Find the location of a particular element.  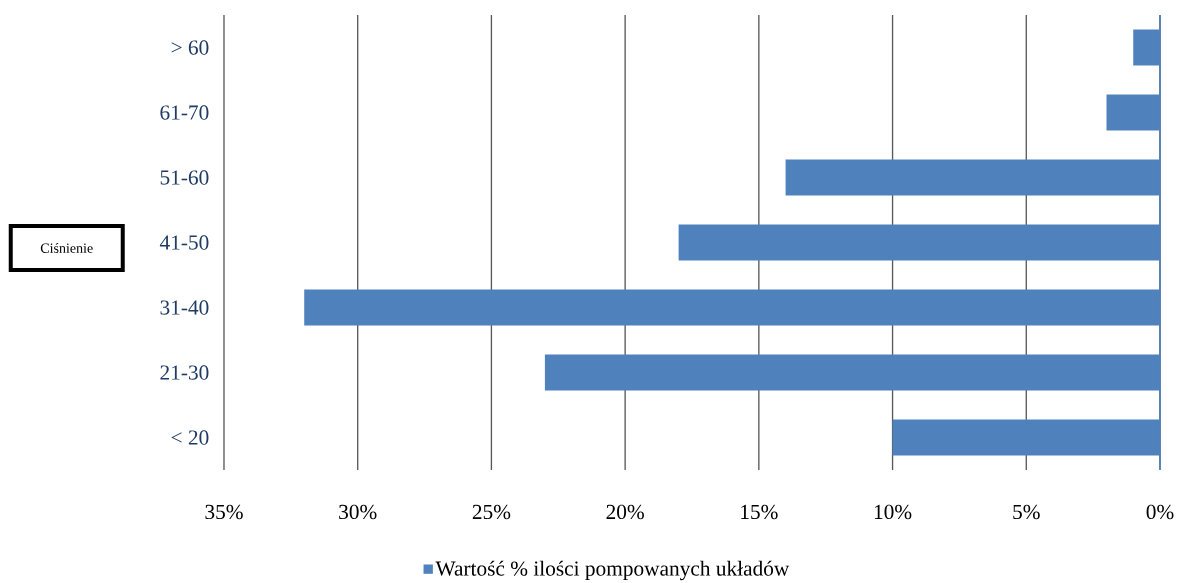

y-tick-label: 41-50 is located at coordinates (184, 242).